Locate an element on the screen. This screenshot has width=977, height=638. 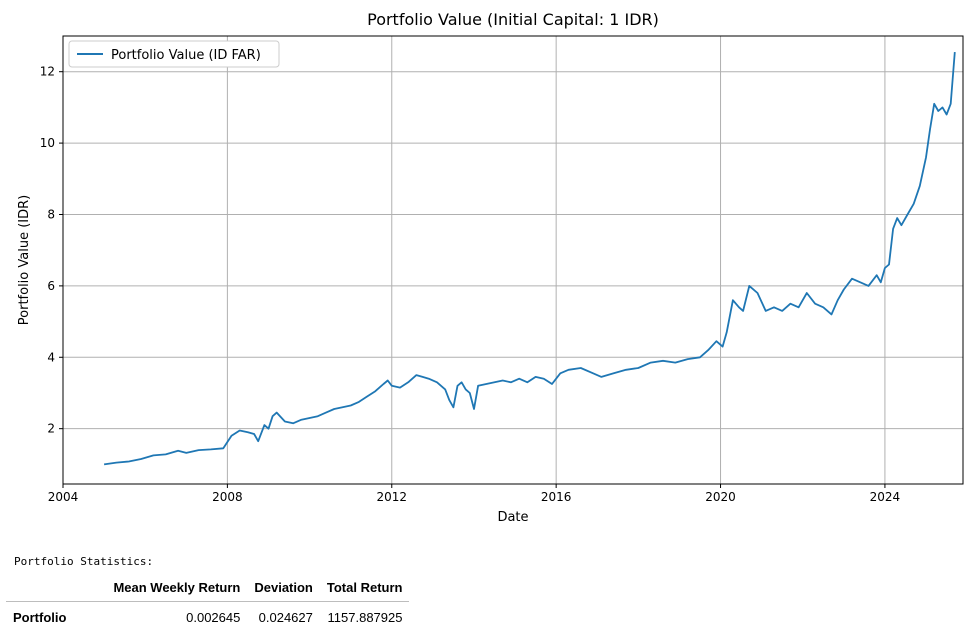
x-tick-label: 2020 is located at coordinates (720, 497).